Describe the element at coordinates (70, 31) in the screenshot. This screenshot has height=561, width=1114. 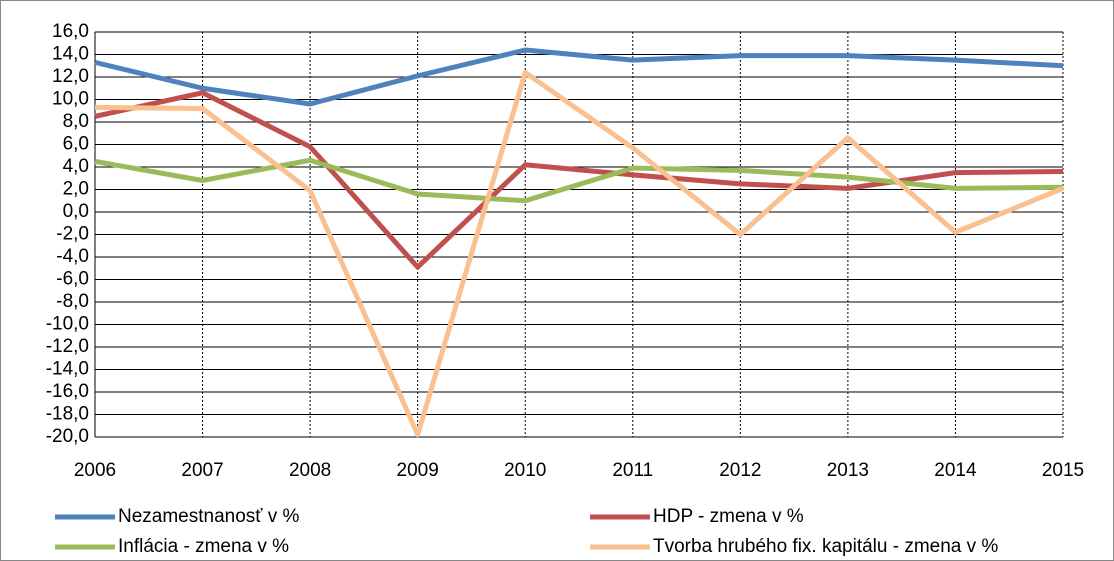
I see `y-tick-label: 16,0` at that location.